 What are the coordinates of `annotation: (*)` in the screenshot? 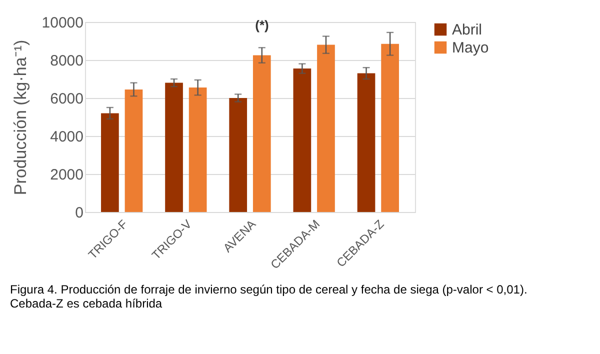 It's located at (262, 24).